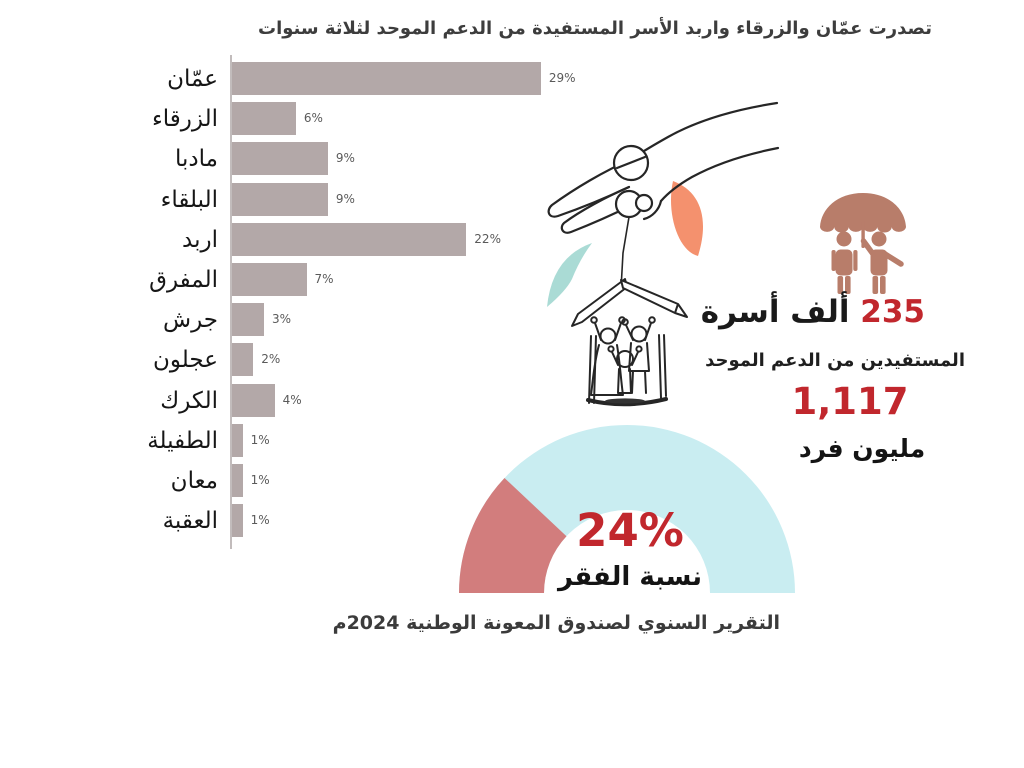 Image resolution: width=1024 pixels, height=768 pixels. What do you see at coordinates (630, 530) in the screenshot?
I see `gauge-value-label: 24%` at bounding box center [630, 530].